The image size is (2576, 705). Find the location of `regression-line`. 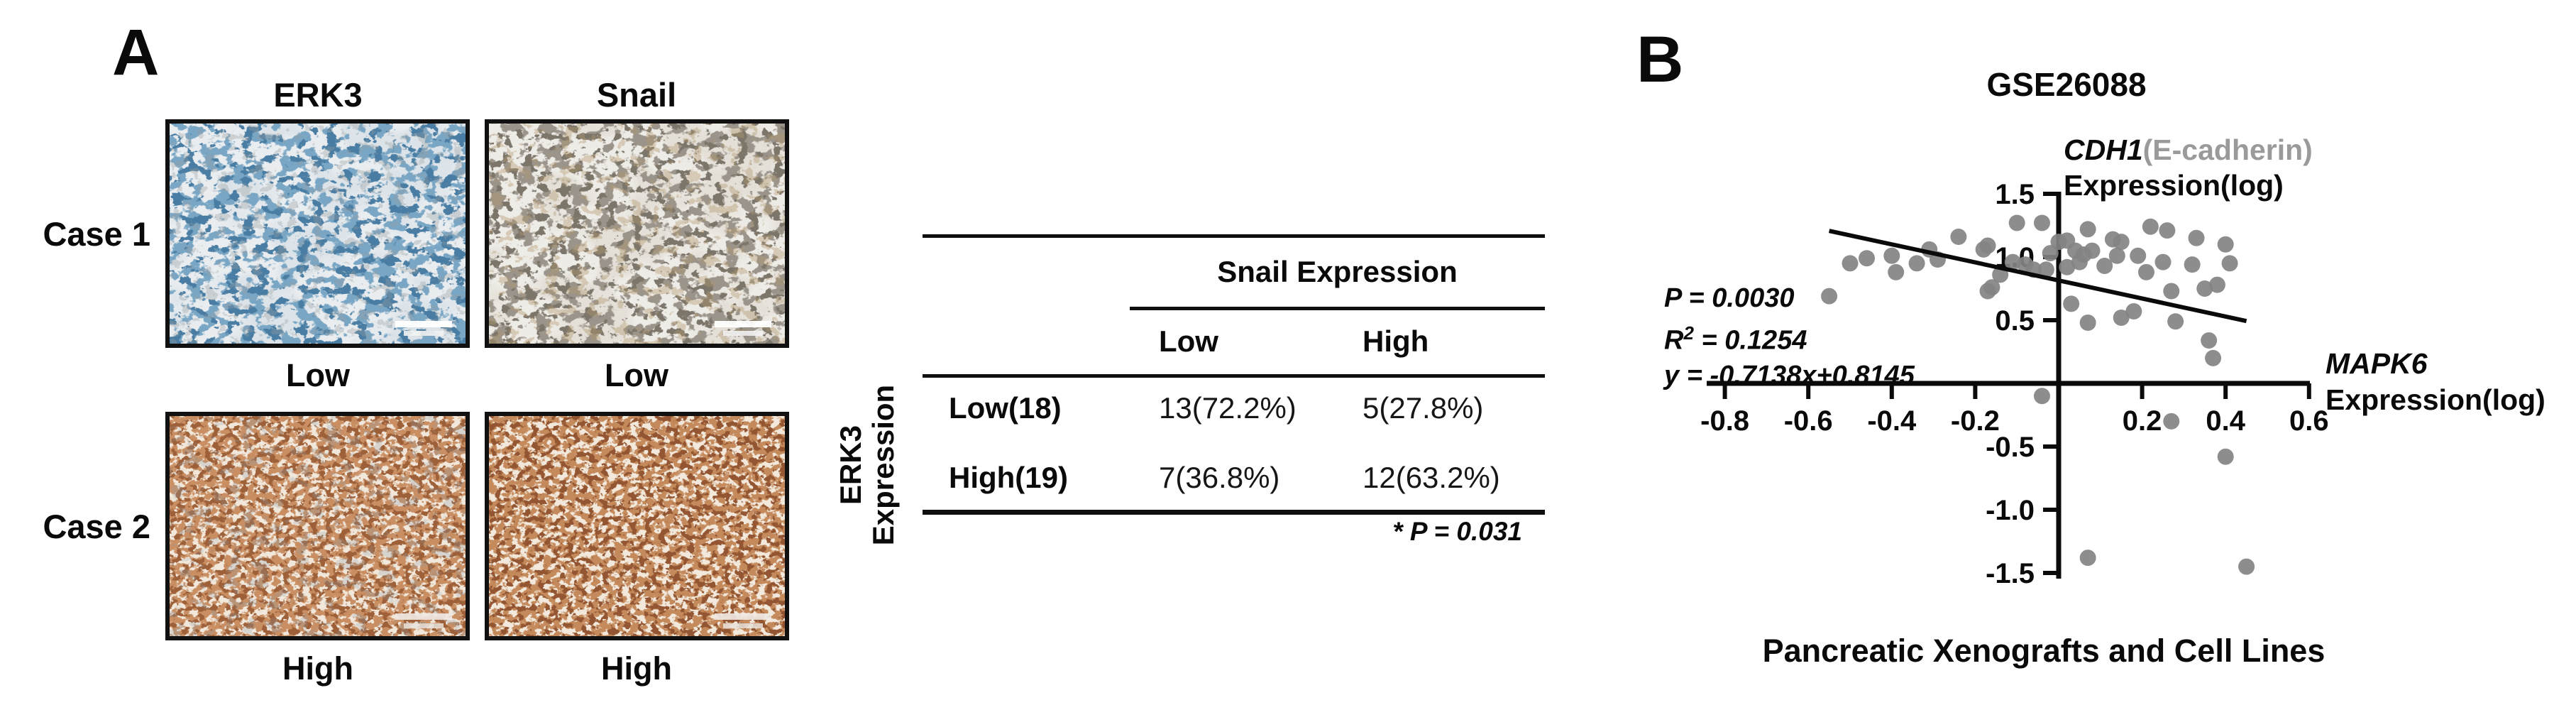

regression-line is located at coordinates (2037, 276).